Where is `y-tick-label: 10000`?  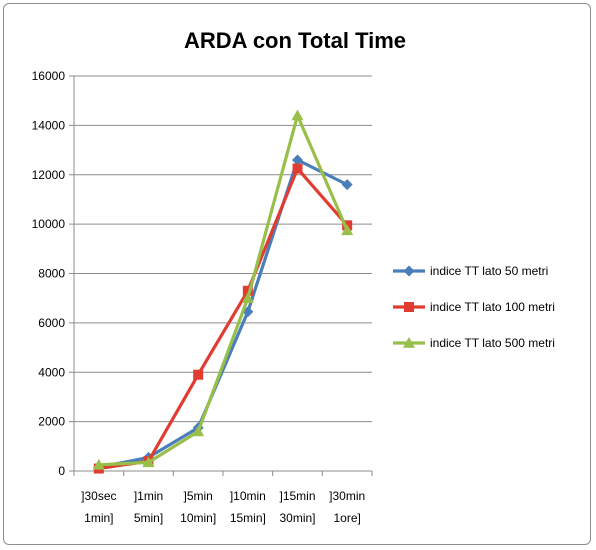 y-tick-label: 10000 is located at coordinates (49, 224).